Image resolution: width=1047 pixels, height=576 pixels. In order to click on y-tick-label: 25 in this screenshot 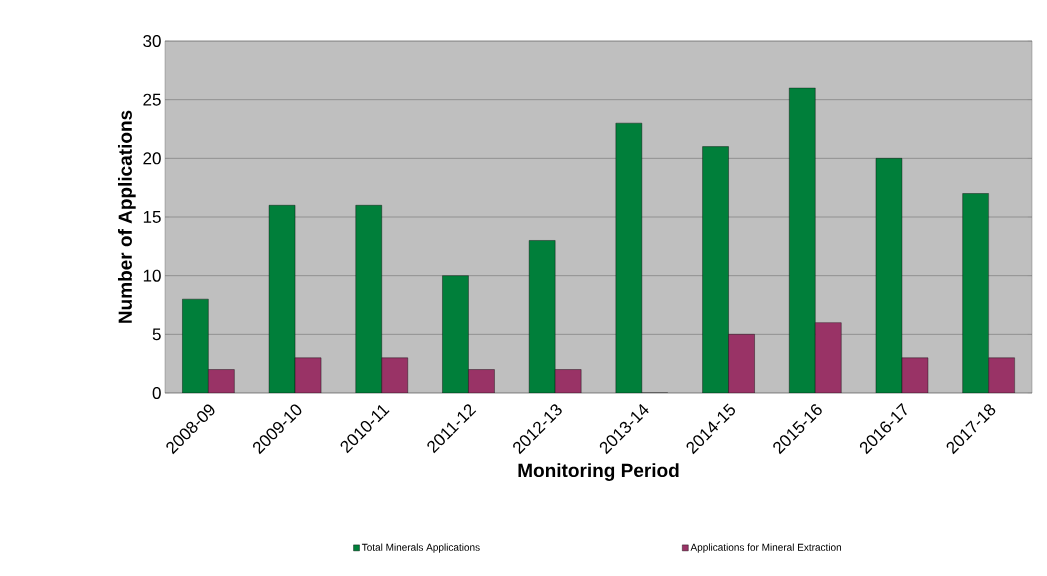, I will do `click(152, 99)`.